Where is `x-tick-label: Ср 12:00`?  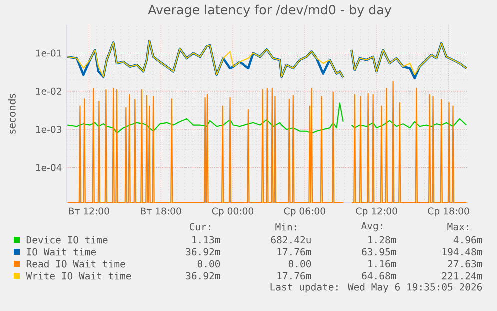 x-tick-label: Ср 12:00 is located at coordinates (377, 212).